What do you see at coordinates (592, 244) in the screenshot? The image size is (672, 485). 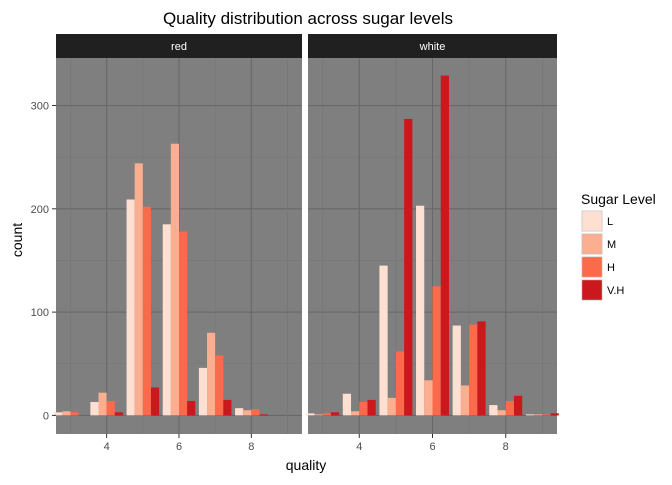 I see `legend-swatch-M` at bounding box center [592, 244].